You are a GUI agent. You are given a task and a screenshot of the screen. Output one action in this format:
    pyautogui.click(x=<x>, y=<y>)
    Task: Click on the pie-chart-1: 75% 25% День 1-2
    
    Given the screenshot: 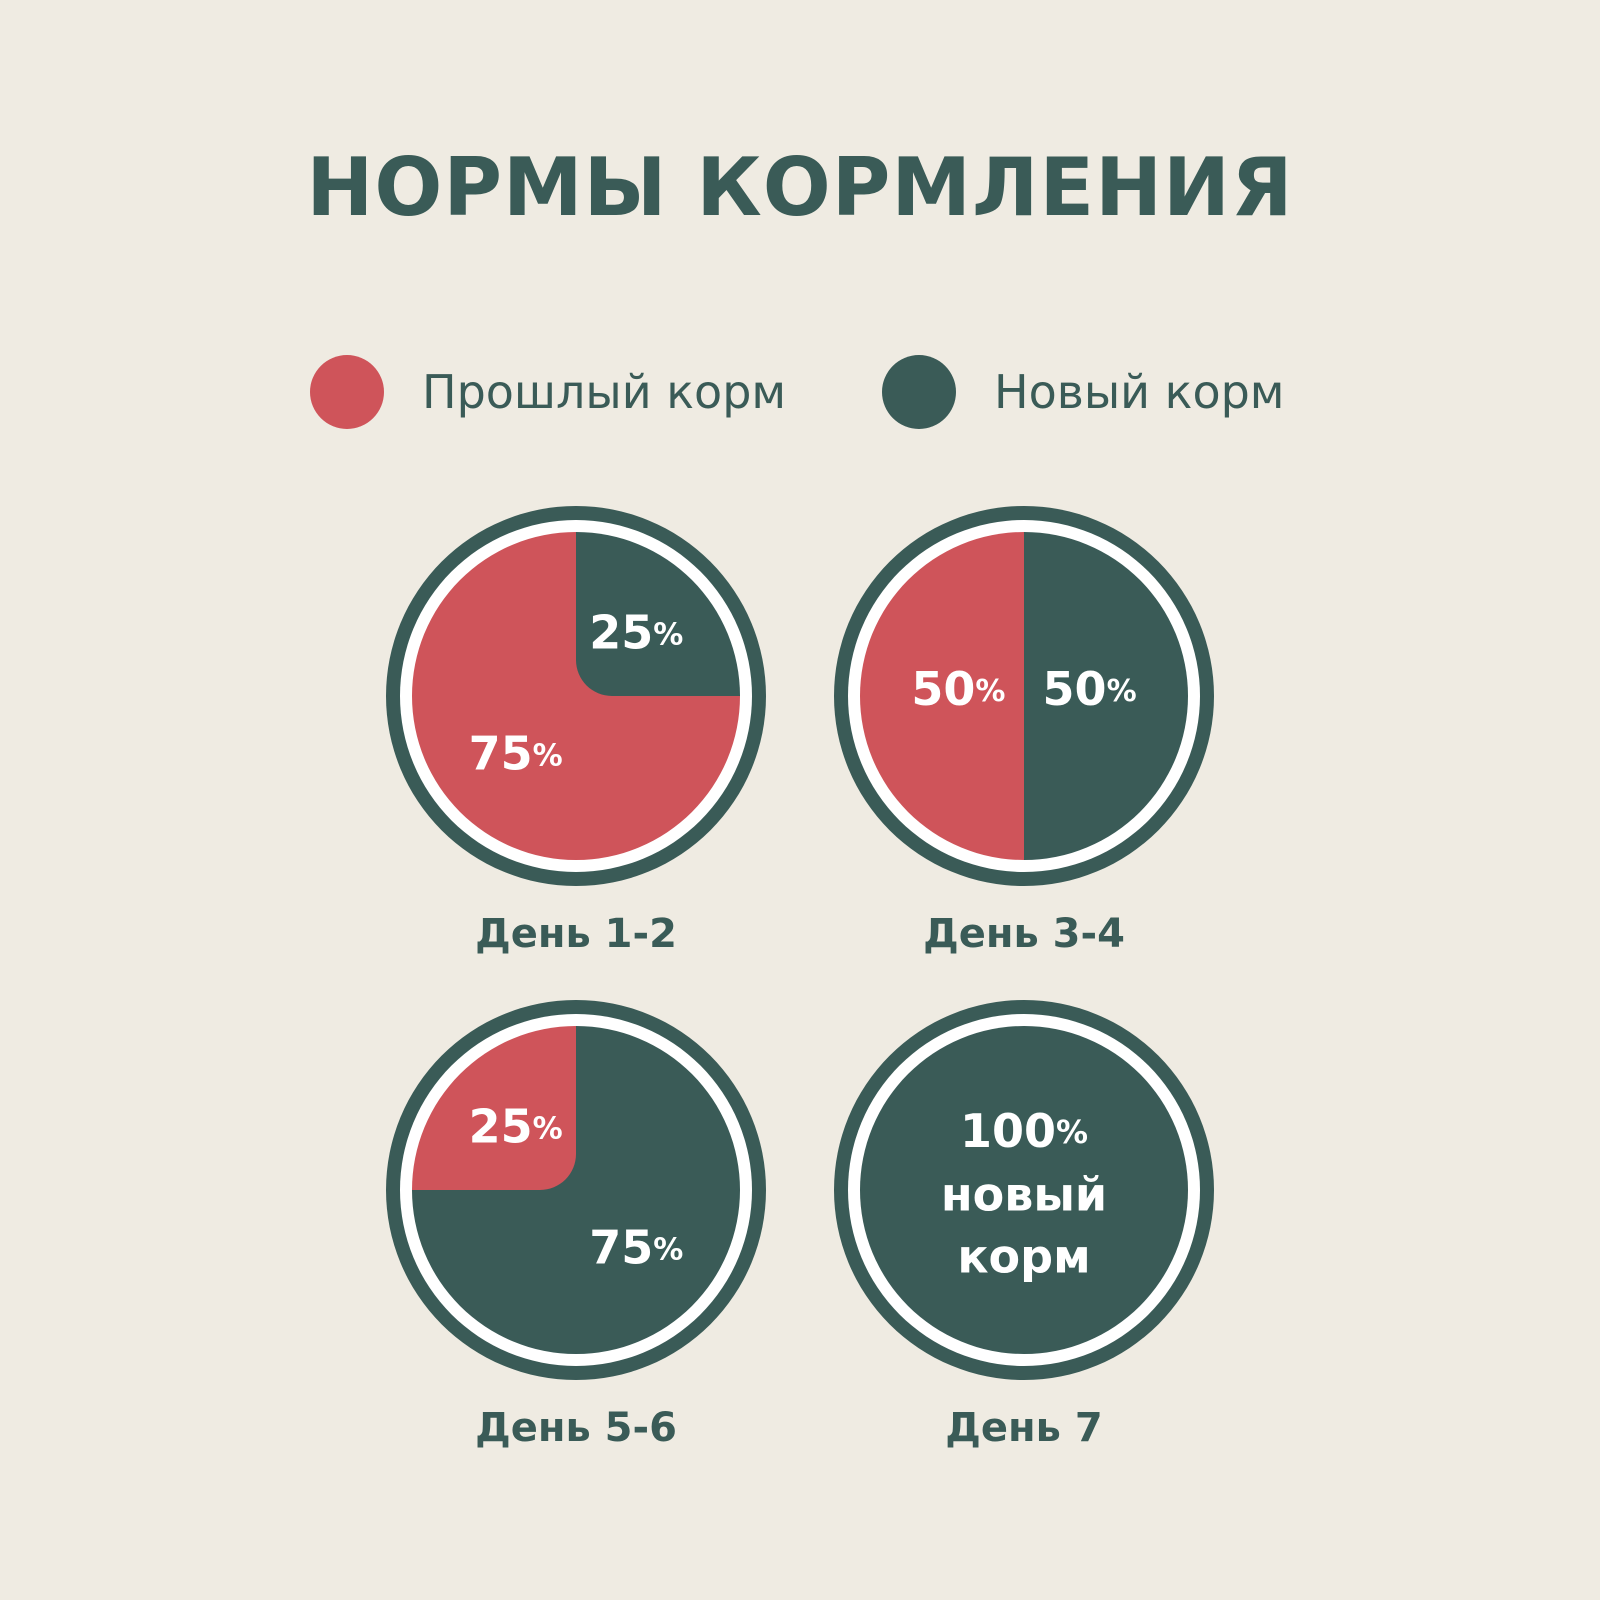 What is the action you would take?
    pyautogui.click(x=576, y=731)
    